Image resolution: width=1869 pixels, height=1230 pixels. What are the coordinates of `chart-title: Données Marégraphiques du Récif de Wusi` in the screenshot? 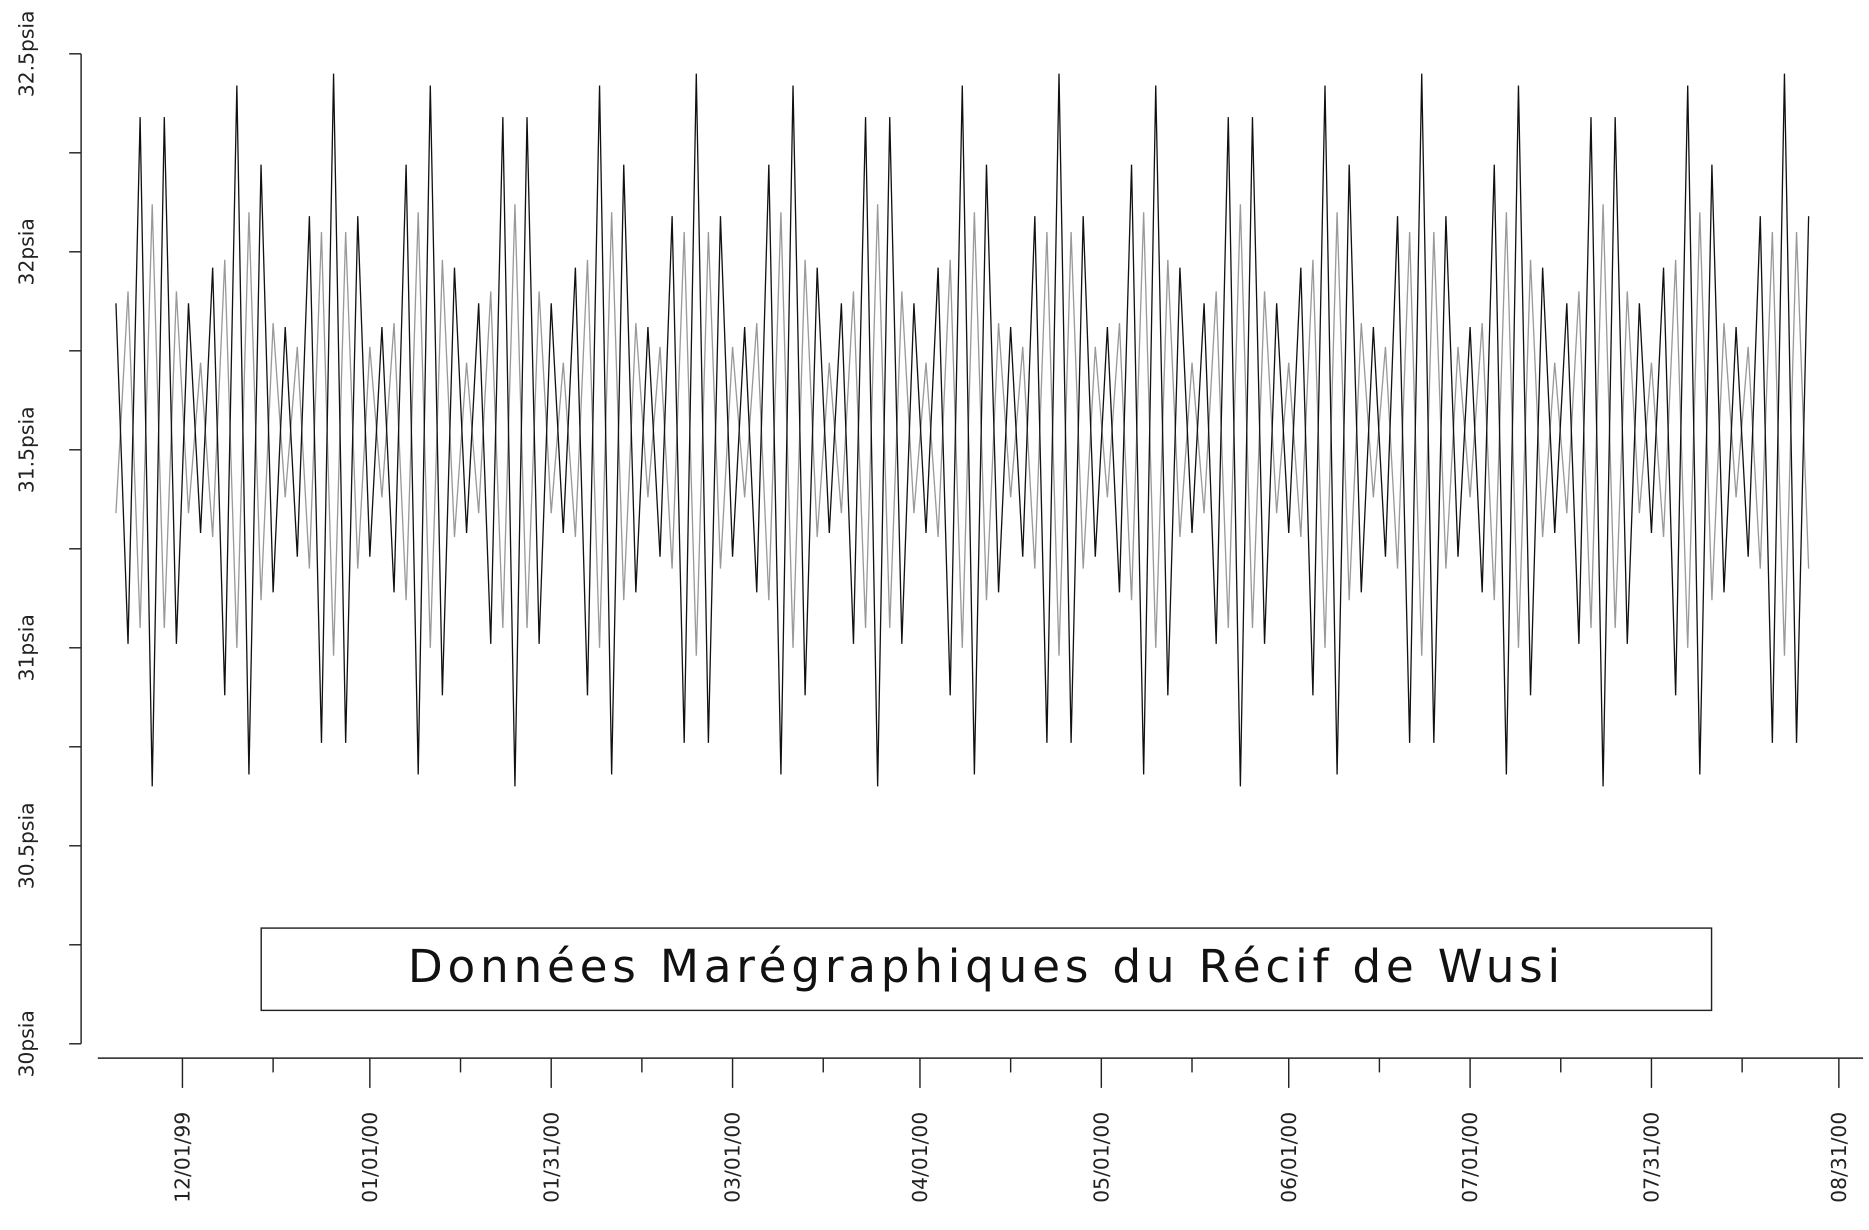 It's located at (986, 966).